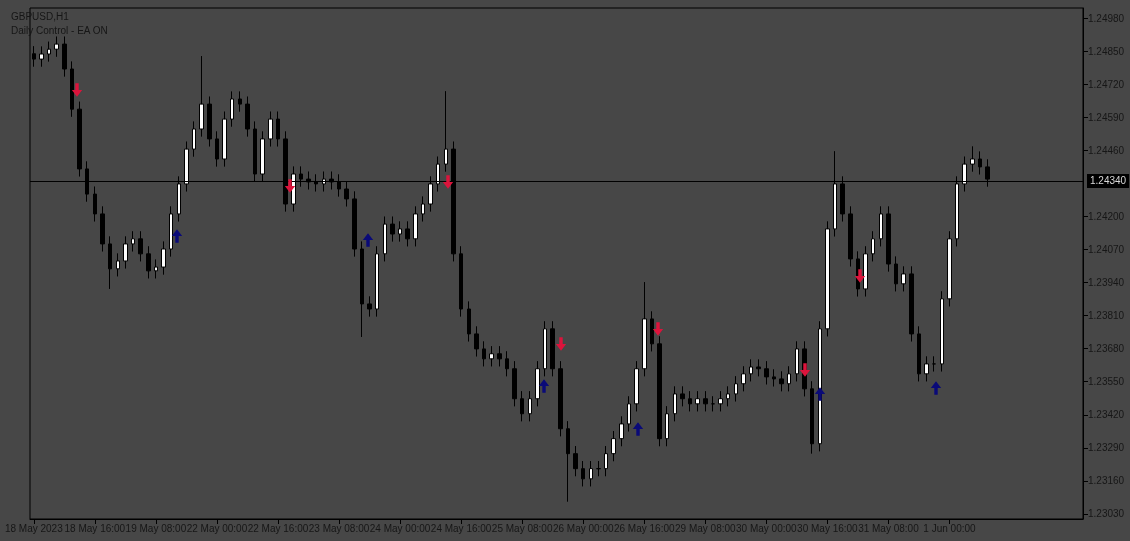 This screenshot has height=541, width=1130. I want to click on ref-line-label: 1.24340, so click(1108, 181).